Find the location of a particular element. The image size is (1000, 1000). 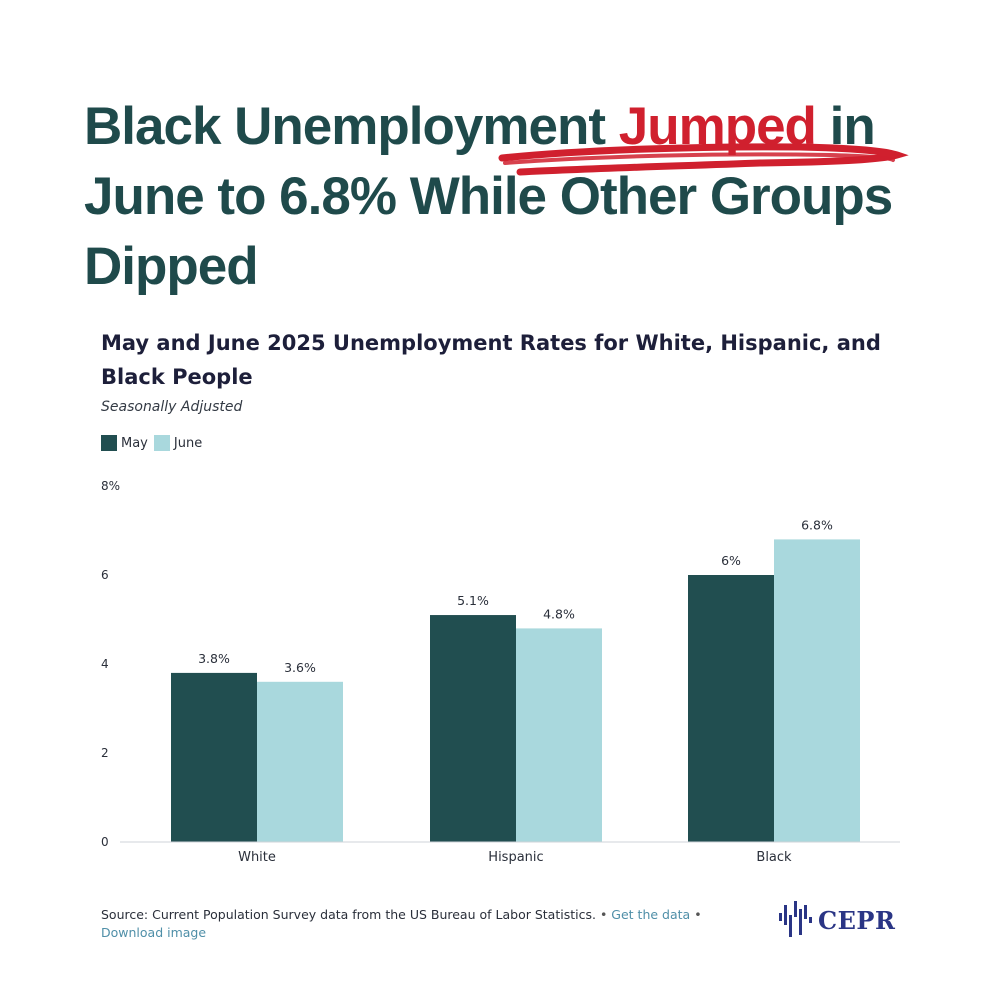

data-label: 4.8% is located at coordinates (559, 613).